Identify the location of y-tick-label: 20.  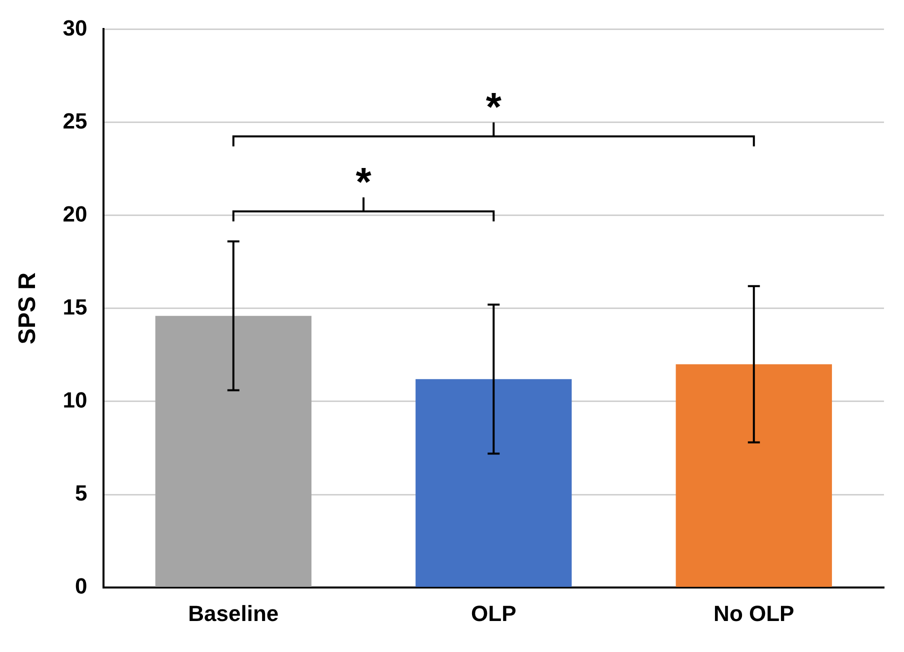
(75, 213).